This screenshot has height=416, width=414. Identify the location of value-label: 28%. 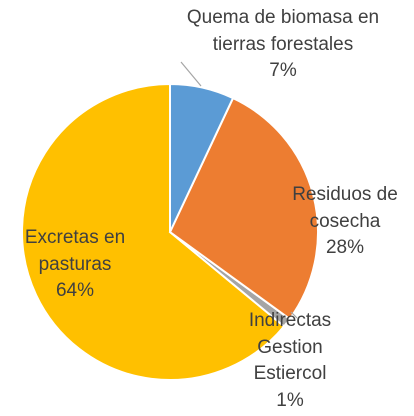
(345, 247).